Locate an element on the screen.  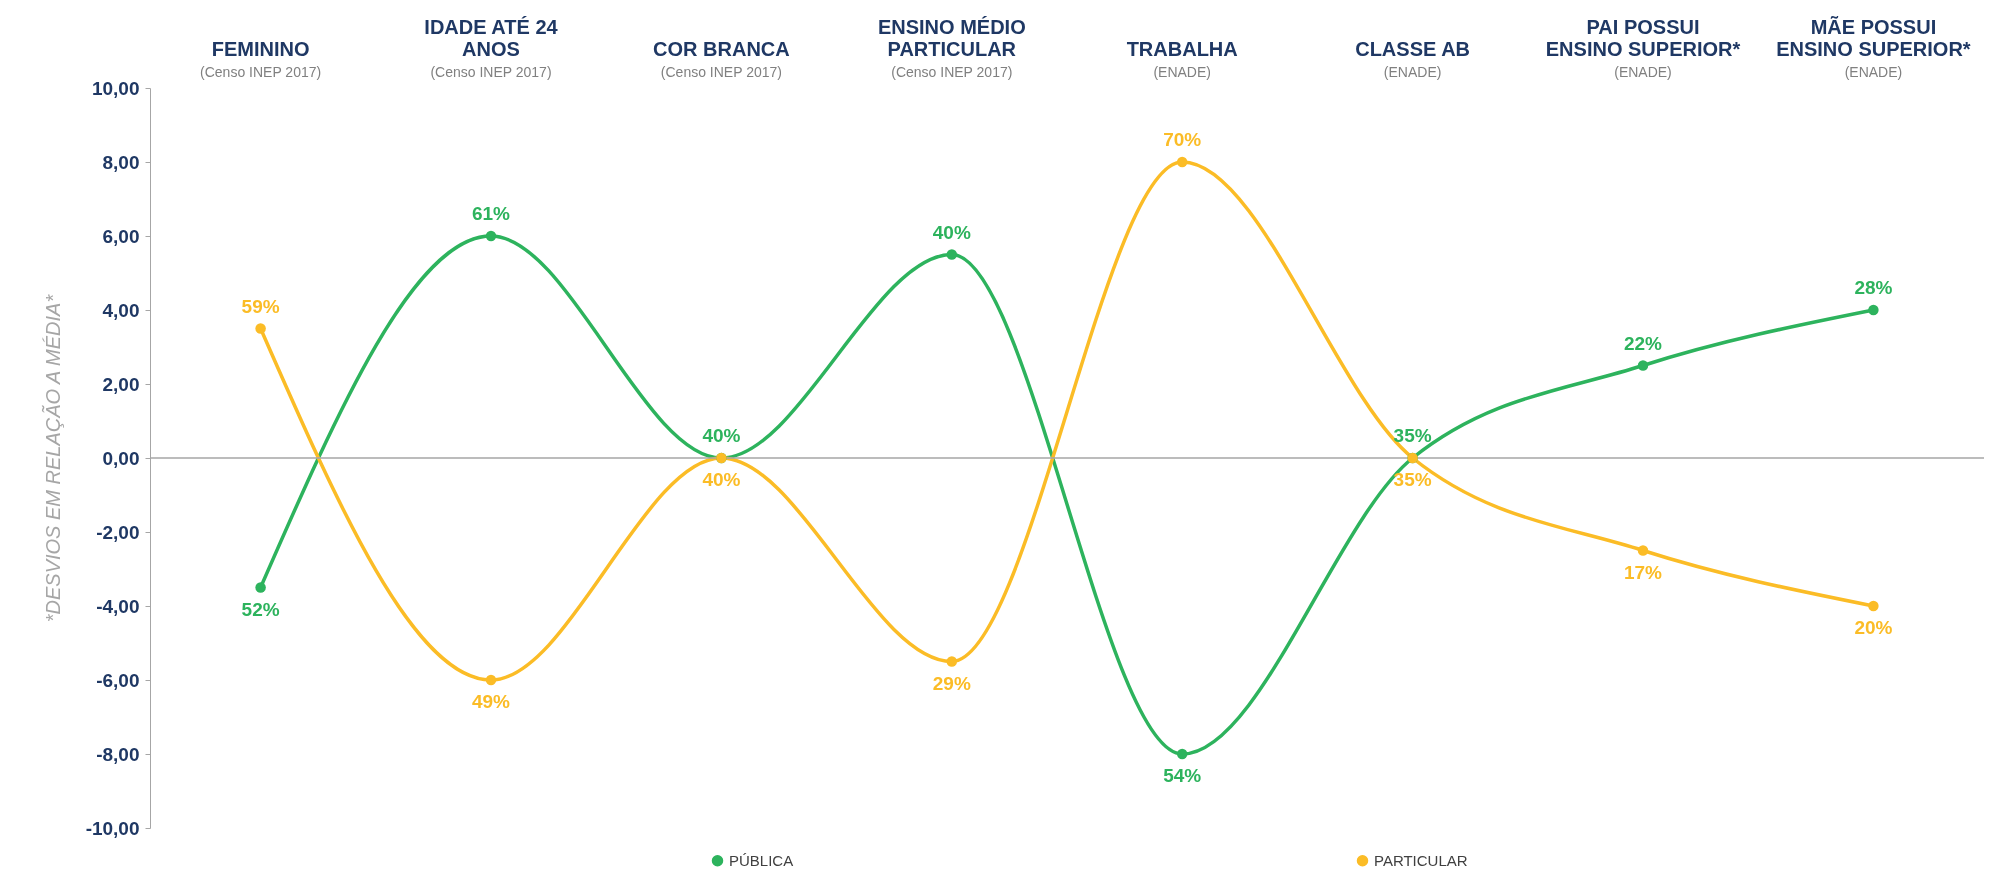
x-tick-label: IDADE ATÉ 24 ANOS is located at coordinates (491, 38).